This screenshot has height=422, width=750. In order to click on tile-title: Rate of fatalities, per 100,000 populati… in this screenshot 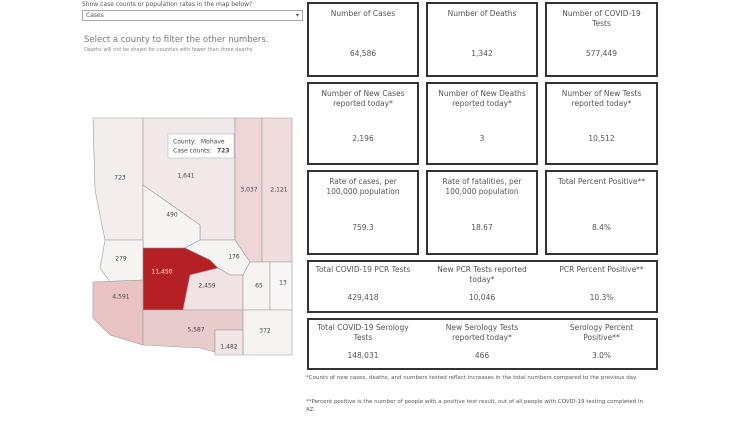, I will do `click(482, 186)`.